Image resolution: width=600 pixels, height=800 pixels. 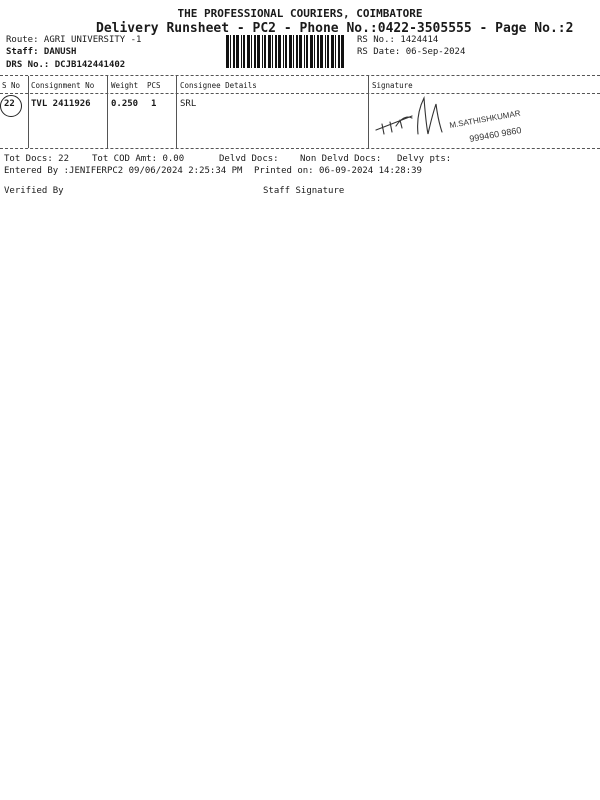 I want to click on total-cod-amount: Tot COD Amt: 0.00, so click(x=138, y=159).